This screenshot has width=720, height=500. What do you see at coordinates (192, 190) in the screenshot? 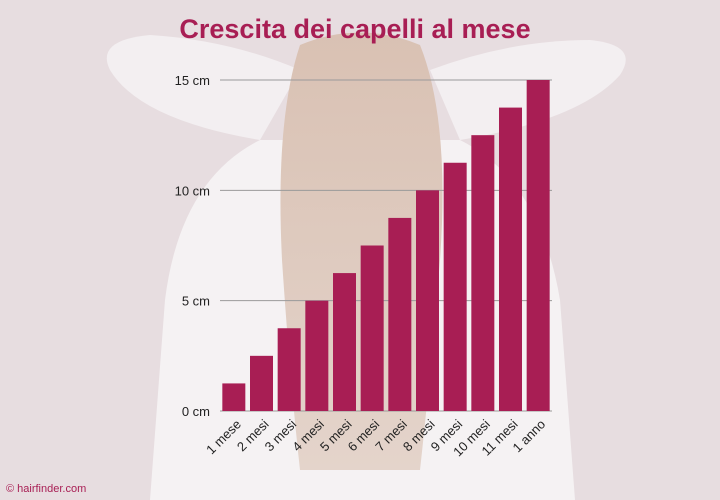
I see `y-tick-label: 10 cm` at bounding box center [192, 190].